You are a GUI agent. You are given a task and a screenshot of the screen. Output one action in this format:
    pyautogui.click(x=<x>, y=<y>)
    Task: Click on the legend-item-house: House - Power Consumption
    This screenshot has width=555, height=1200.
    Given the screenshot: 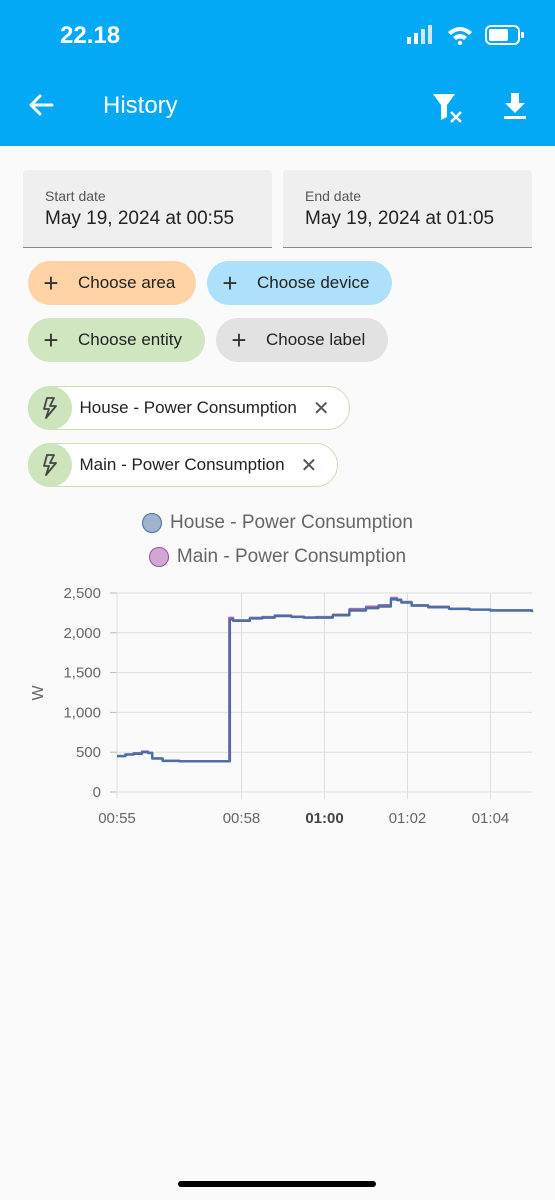 What is the action you would take?
    pyautogui.click(x=277, y=523)
    